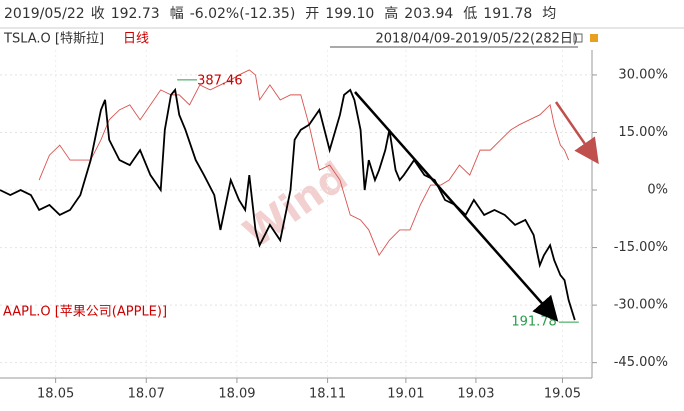 Image resolution: width=684 pixels, height=411 pixels. I want to click on quote-label: 高, so click(391, 13).